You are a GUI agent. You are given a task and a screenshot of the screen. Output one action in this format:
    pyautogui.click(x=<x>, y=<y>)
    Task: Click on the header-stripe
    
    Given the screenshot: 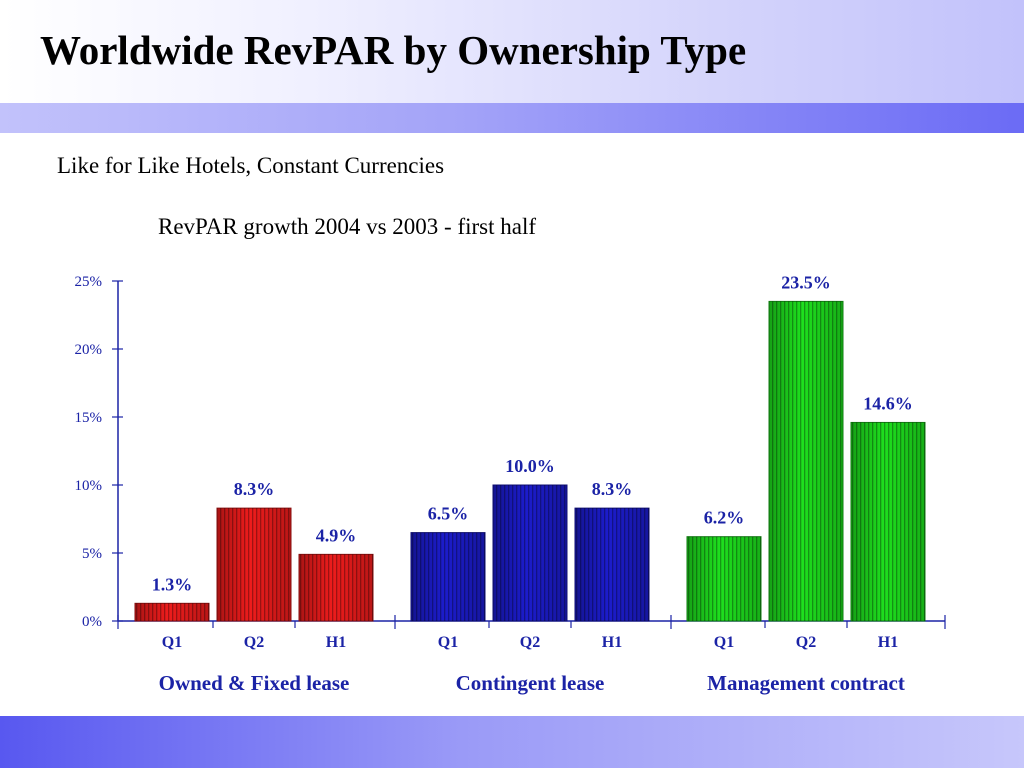 What is the action you would take?
    pyautogui.click(x=512, y=118)
    